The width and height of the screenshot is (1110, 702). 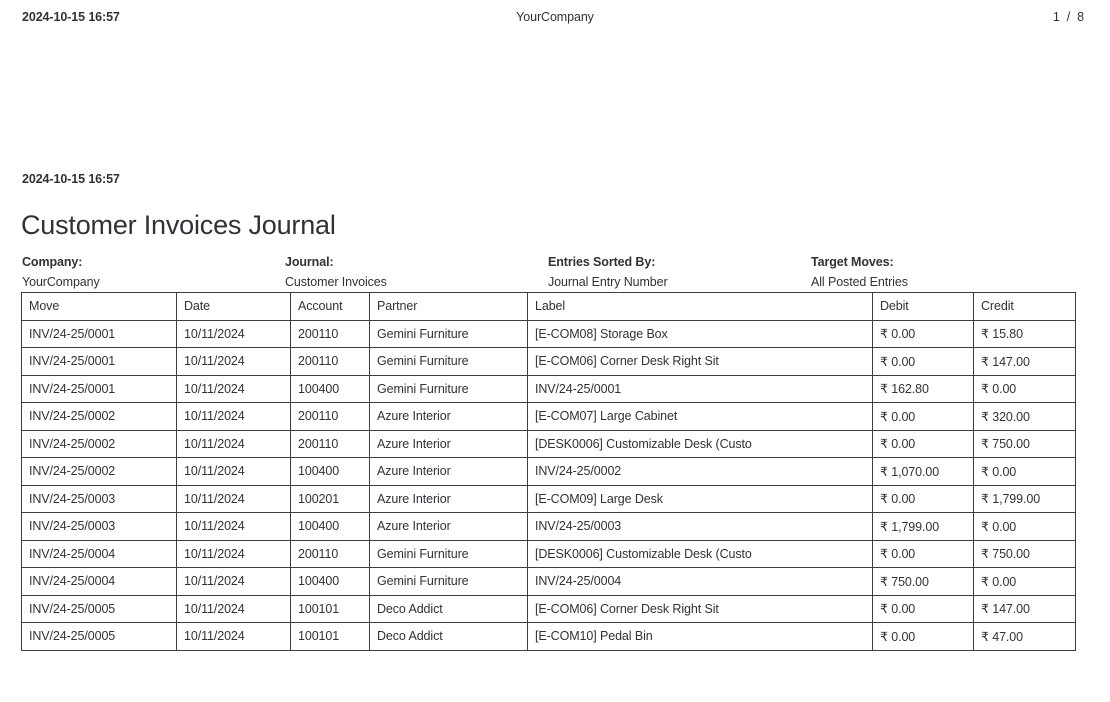 What do you see at coordinates (700, 416) in the screenshot?
I see `cell-label: [E-COM07] Large Cabinet` at bounding box center [700, 416].